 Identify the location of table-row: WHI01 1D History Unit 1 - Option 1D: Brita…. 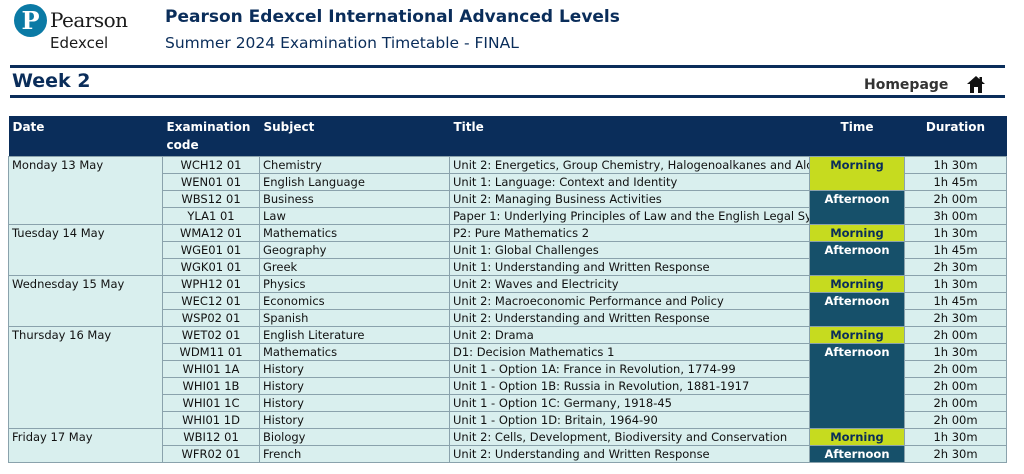
(508, 420).